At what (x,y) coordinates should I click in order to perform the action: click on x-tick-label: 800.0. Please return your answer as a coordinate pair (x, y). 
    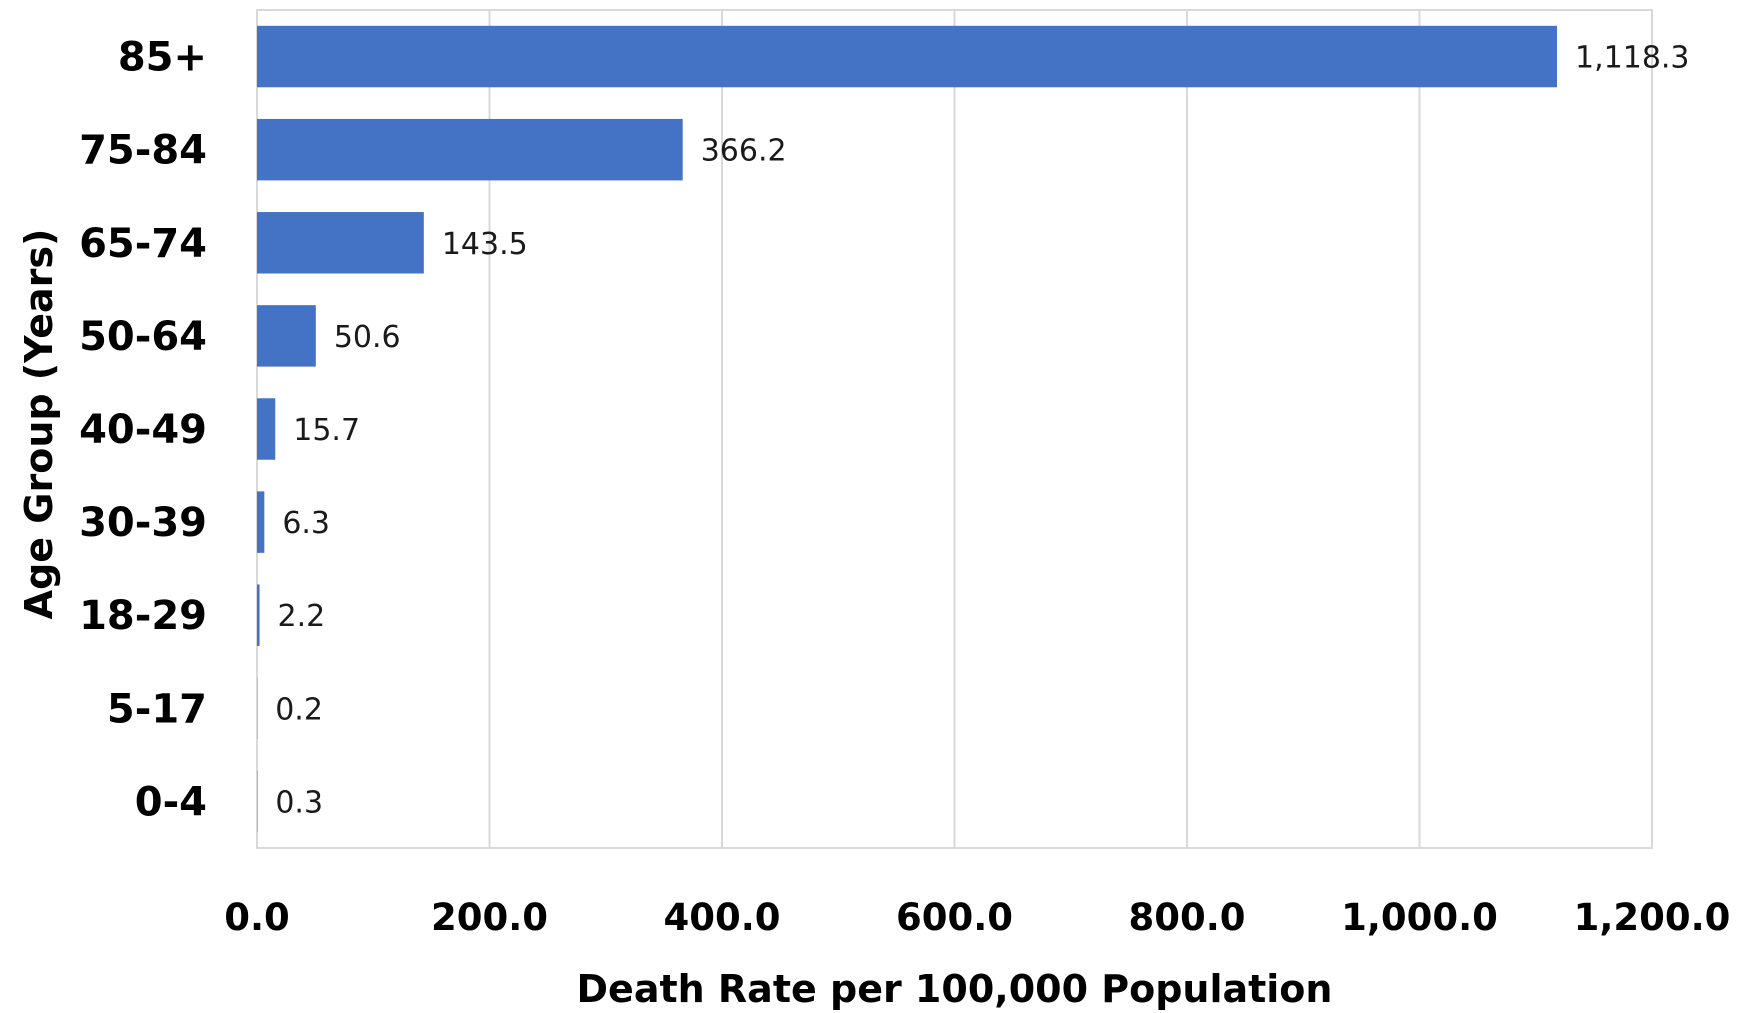
    Looking at the image, I should click on (1186, 917).